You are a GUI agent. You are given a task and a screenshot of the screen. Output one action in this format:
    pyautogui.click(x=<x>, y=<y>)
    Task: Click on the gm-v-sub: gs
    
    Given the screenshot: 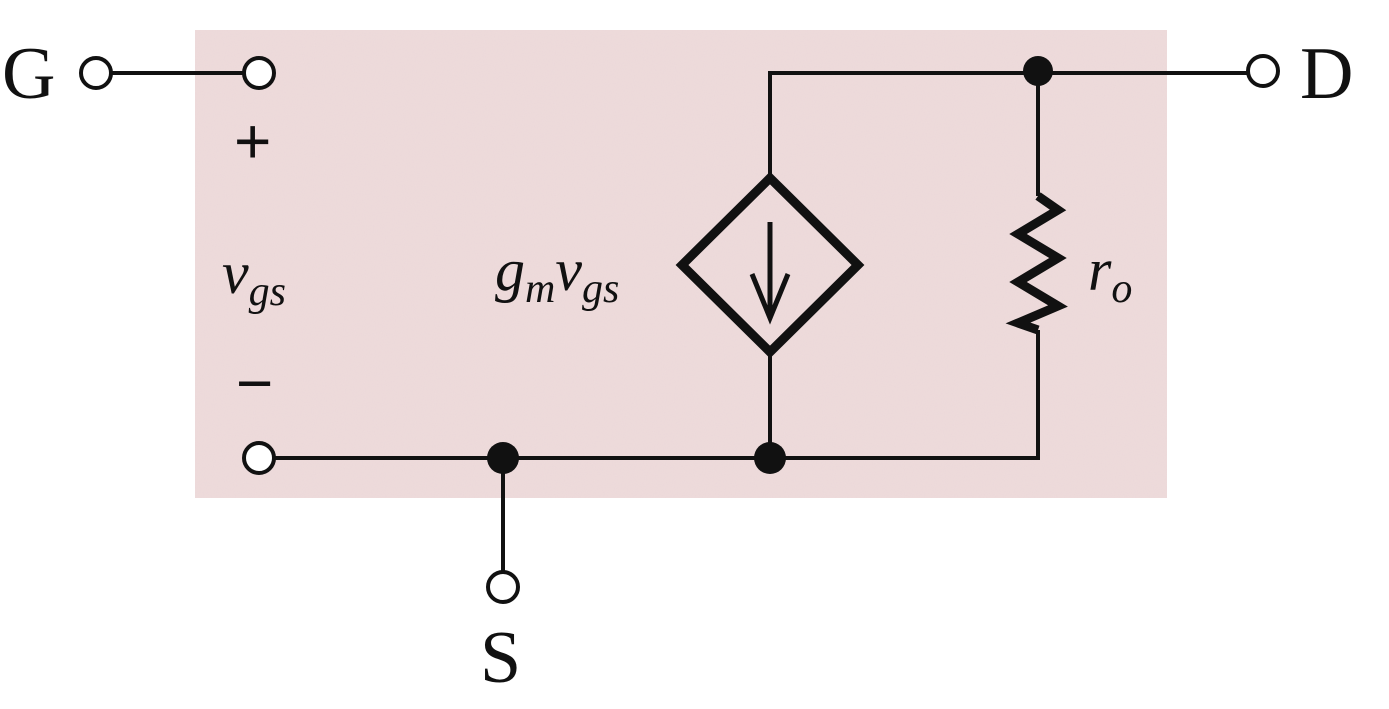 What is the action you would take?
    pyautogui.click(x=600, y=289)
    